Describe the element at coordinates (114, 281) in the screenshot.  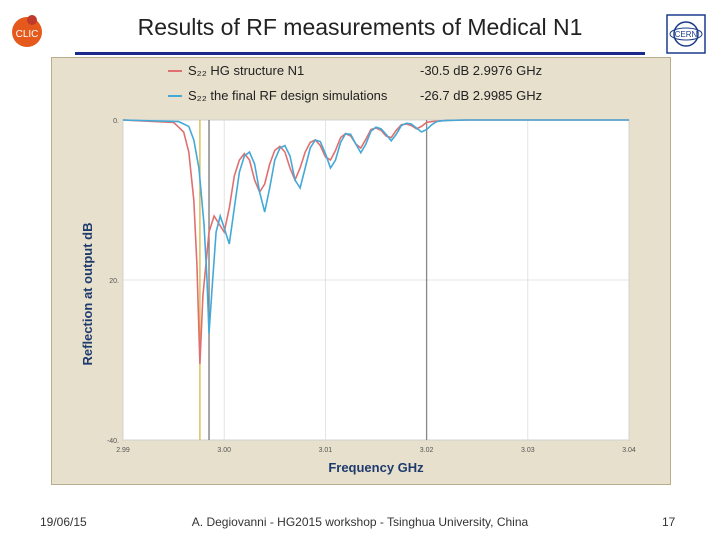
I see `y-tick-label: 20.` at that location.